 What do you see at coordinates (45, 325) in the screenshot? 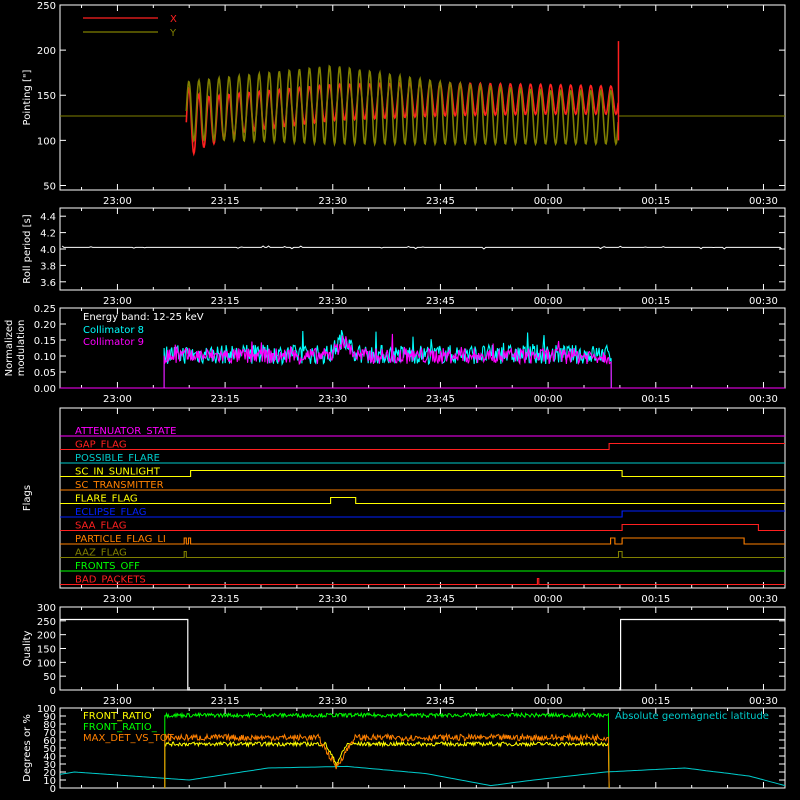
I see `y-tick-label: 0.20` at bounding box center [45, 325].